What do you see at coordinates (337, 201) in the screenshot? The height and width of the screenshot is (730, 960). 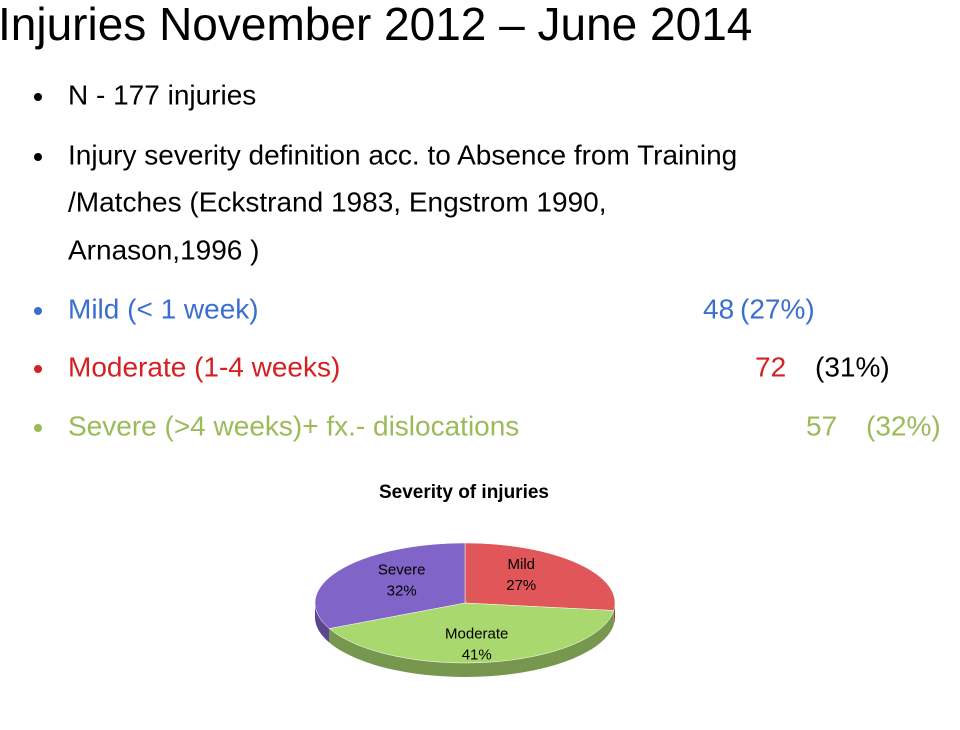 I see `bullet-text: /Matches (Eckstrand 1983, Engstrom 1990,` at bounding box center [337, 201].